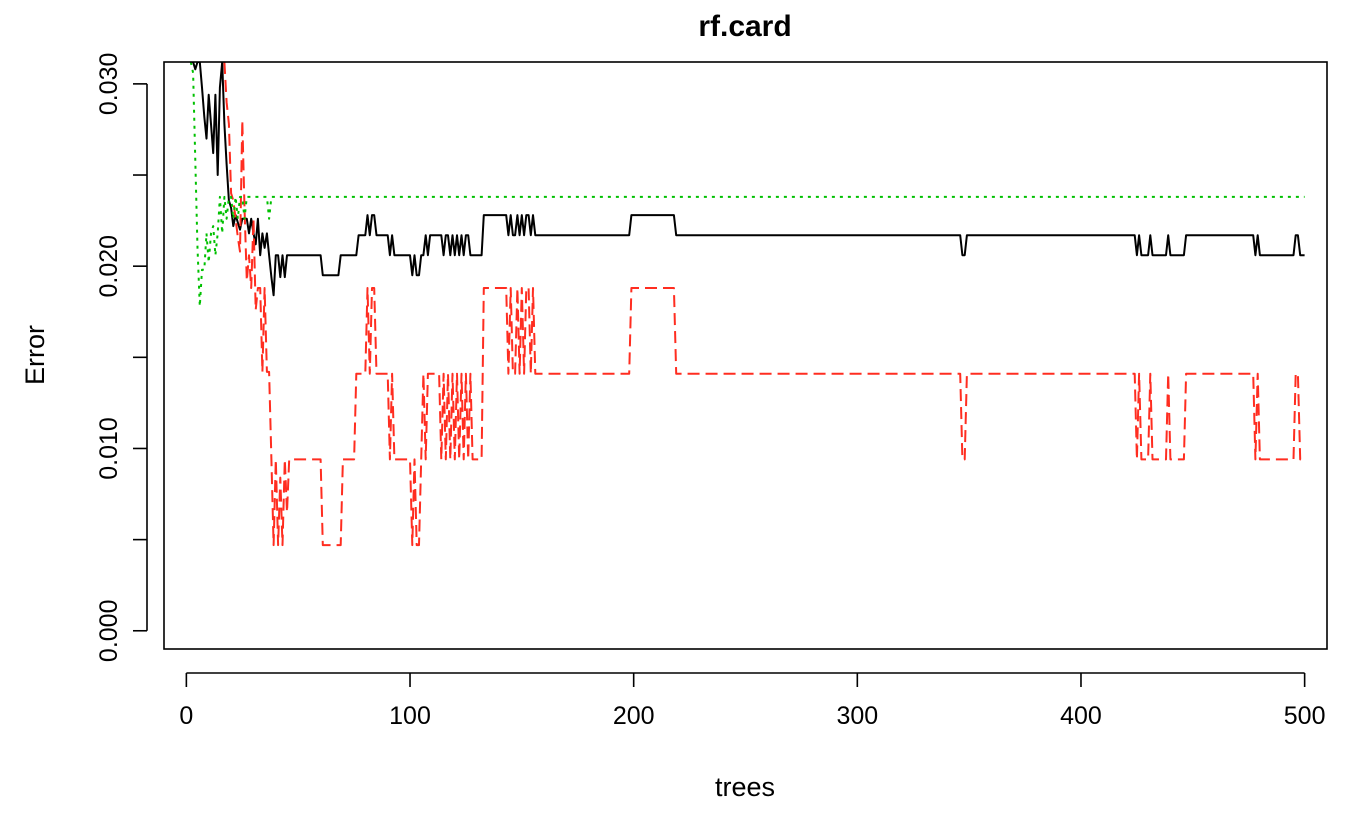 This screenshot has width=1352, height=818. What do you see at coordinates (35, 355) in the screenshot?
I see `y-axis-label: Error` at bounding box center [35, 355].